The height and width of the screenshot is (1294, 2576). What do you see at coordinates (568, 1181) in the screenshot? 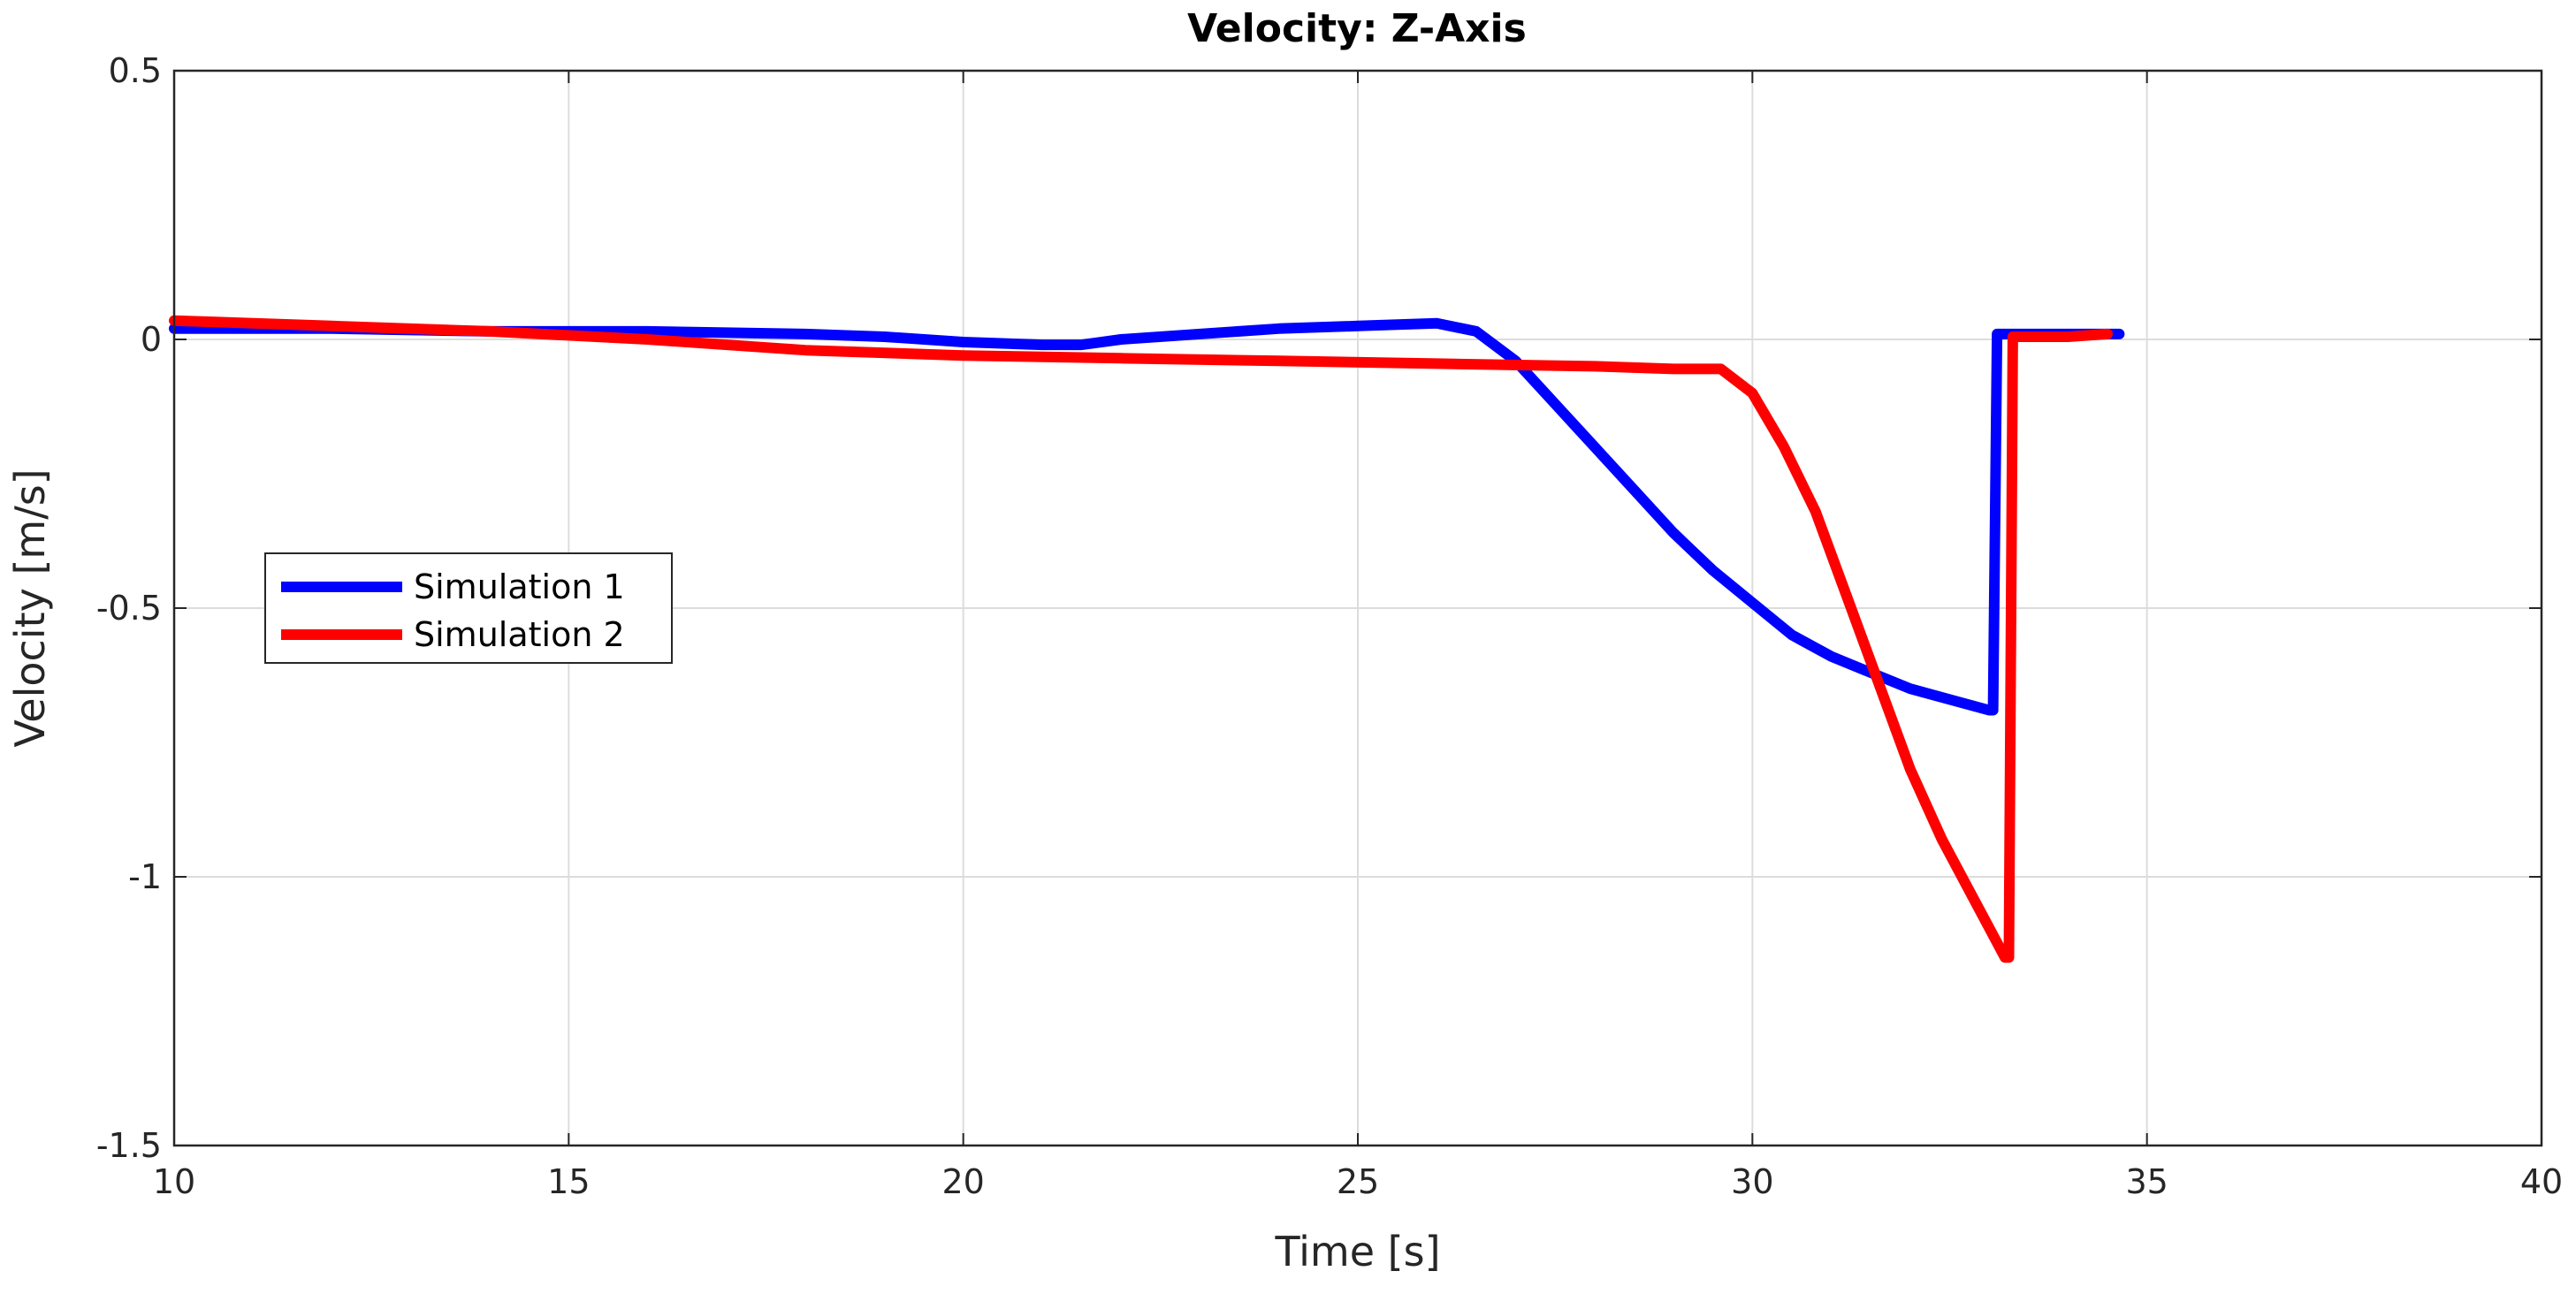
I see `x-tick-label: 15` at bounding box center [568, 1181].